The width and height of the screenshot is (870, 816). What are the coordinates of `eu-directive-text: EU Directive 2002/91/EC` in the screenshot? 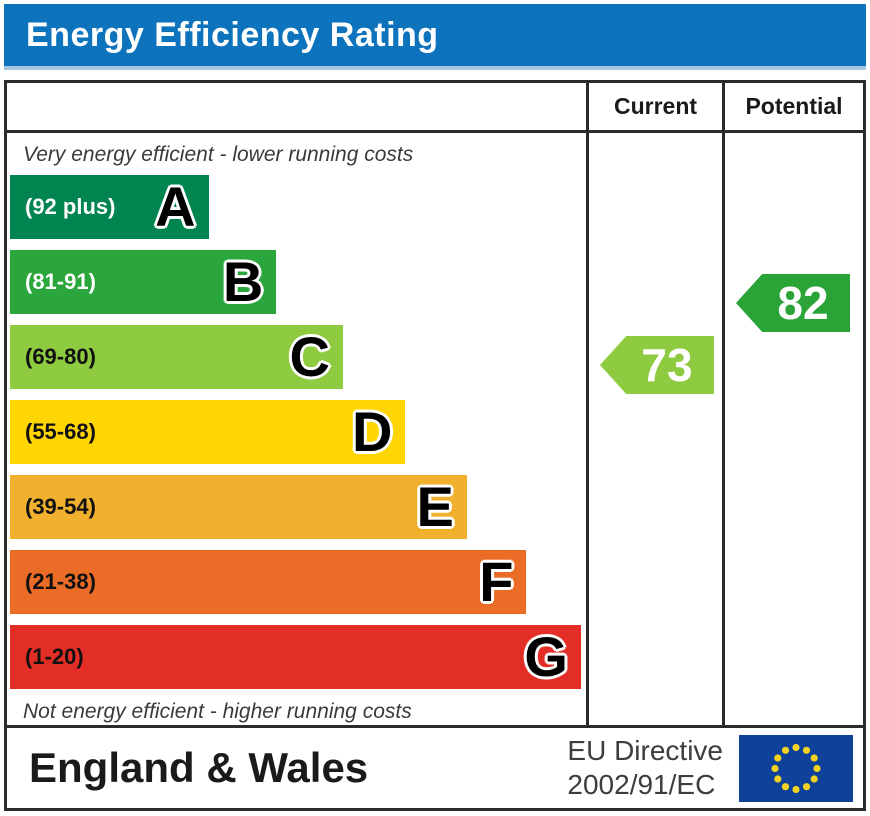 It's located at (645, 767).